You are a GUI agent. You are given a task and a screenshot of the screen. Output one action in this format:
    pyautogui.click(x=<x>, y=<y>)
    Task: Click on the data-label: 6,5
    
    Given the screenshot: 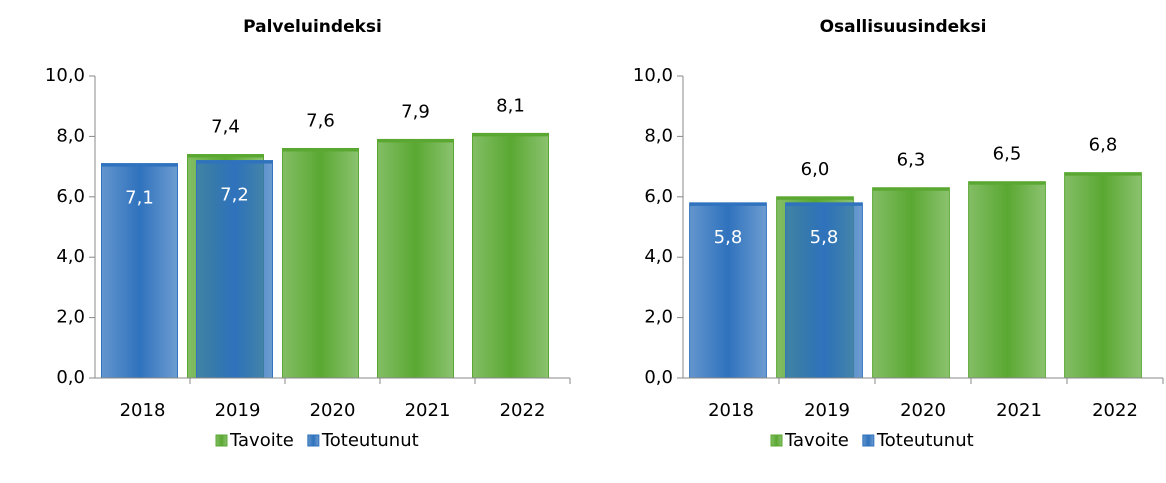 What is the action you would take?
    pyautogui.click(x=1007, y=154)
    